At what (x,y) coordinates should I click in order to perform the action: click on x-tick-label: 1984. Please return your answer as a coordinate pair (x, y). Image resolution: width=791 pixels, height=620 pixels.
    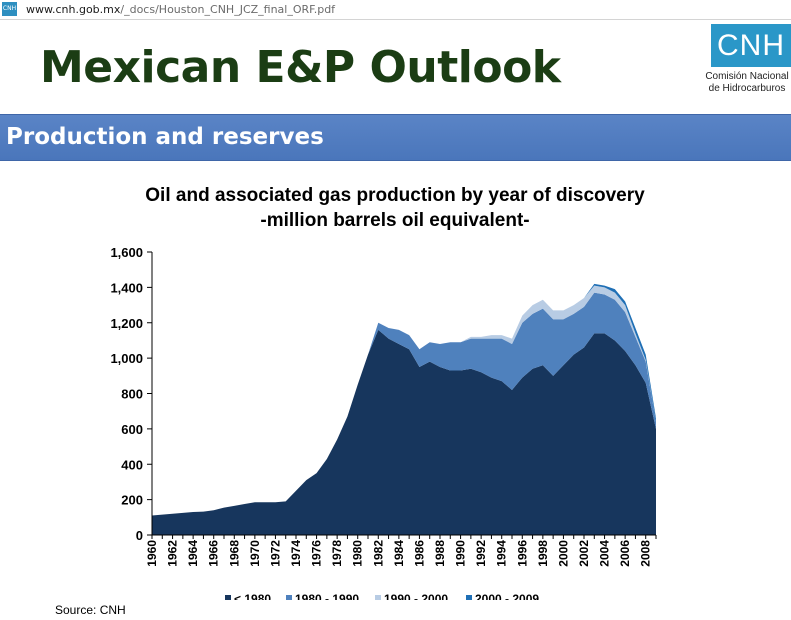
    Looking at the image, I should click on (399, 553).